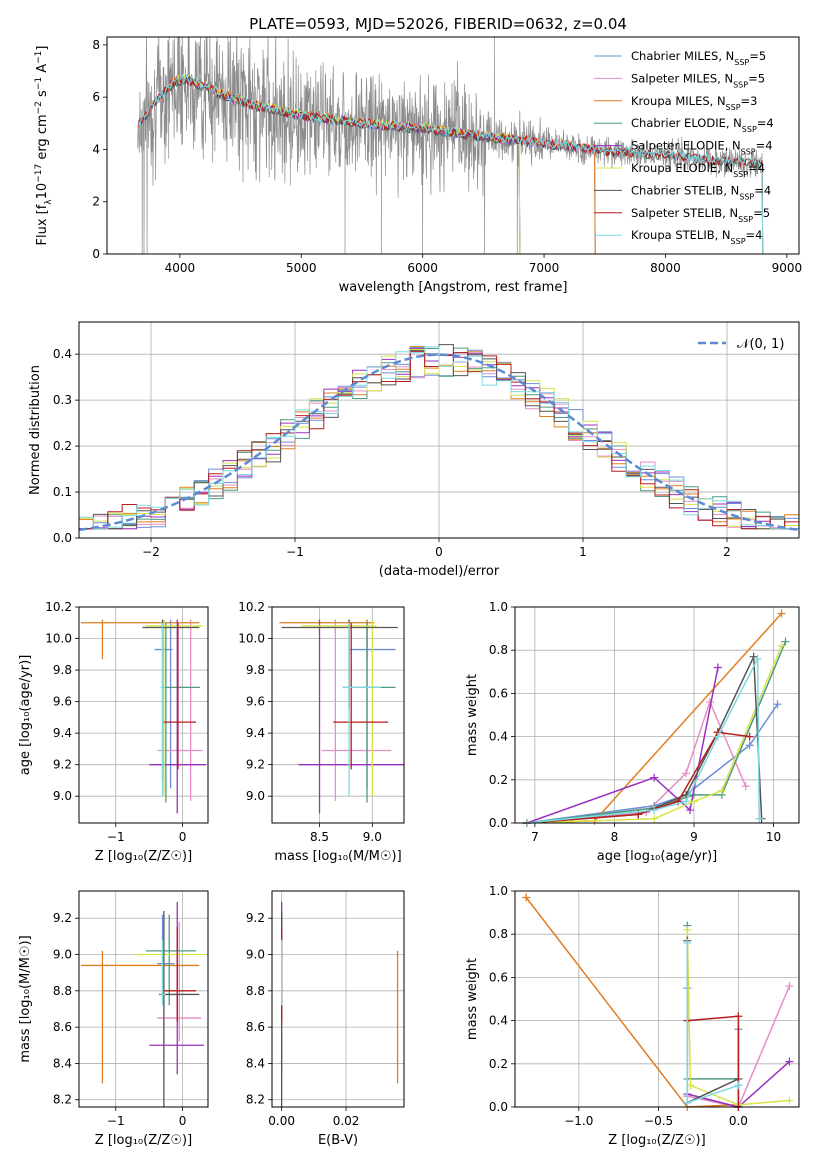 The image size is (819, 1170). Describe the element at coordinates (62, 492) in the screenshot. I see `y-tick-label: 0.1` at that location.